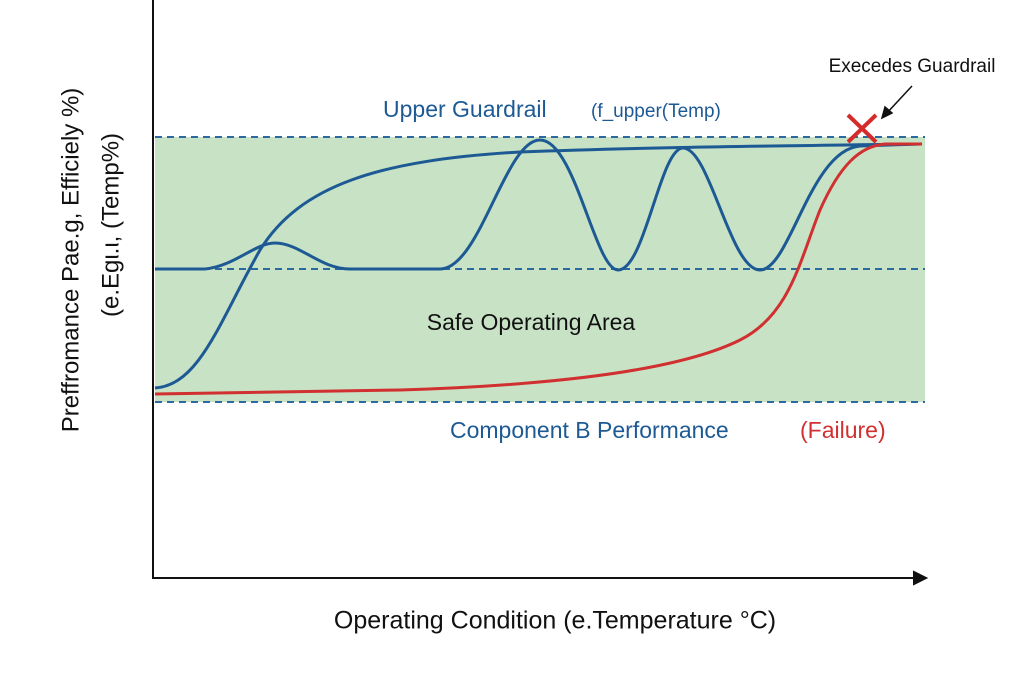  Describe the element at coordinates (531, 322) in the screenshot. I see `safe-area-label: Safe Operating Area` at that location.